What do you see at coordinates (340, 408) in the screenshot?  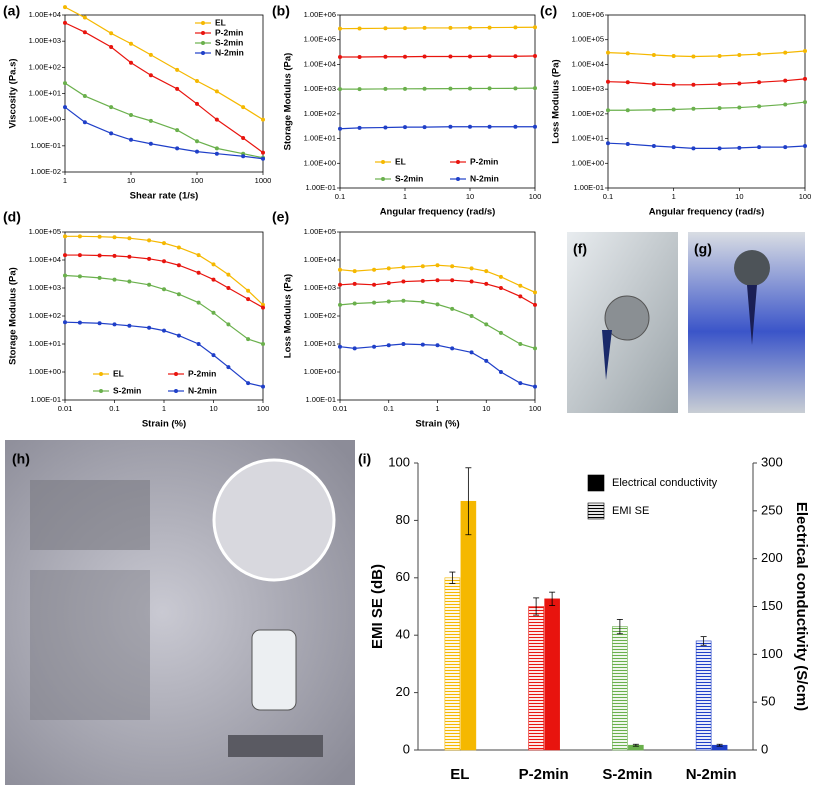 I see `x-tick-label: 0.01` at bounding box center [340, 408].